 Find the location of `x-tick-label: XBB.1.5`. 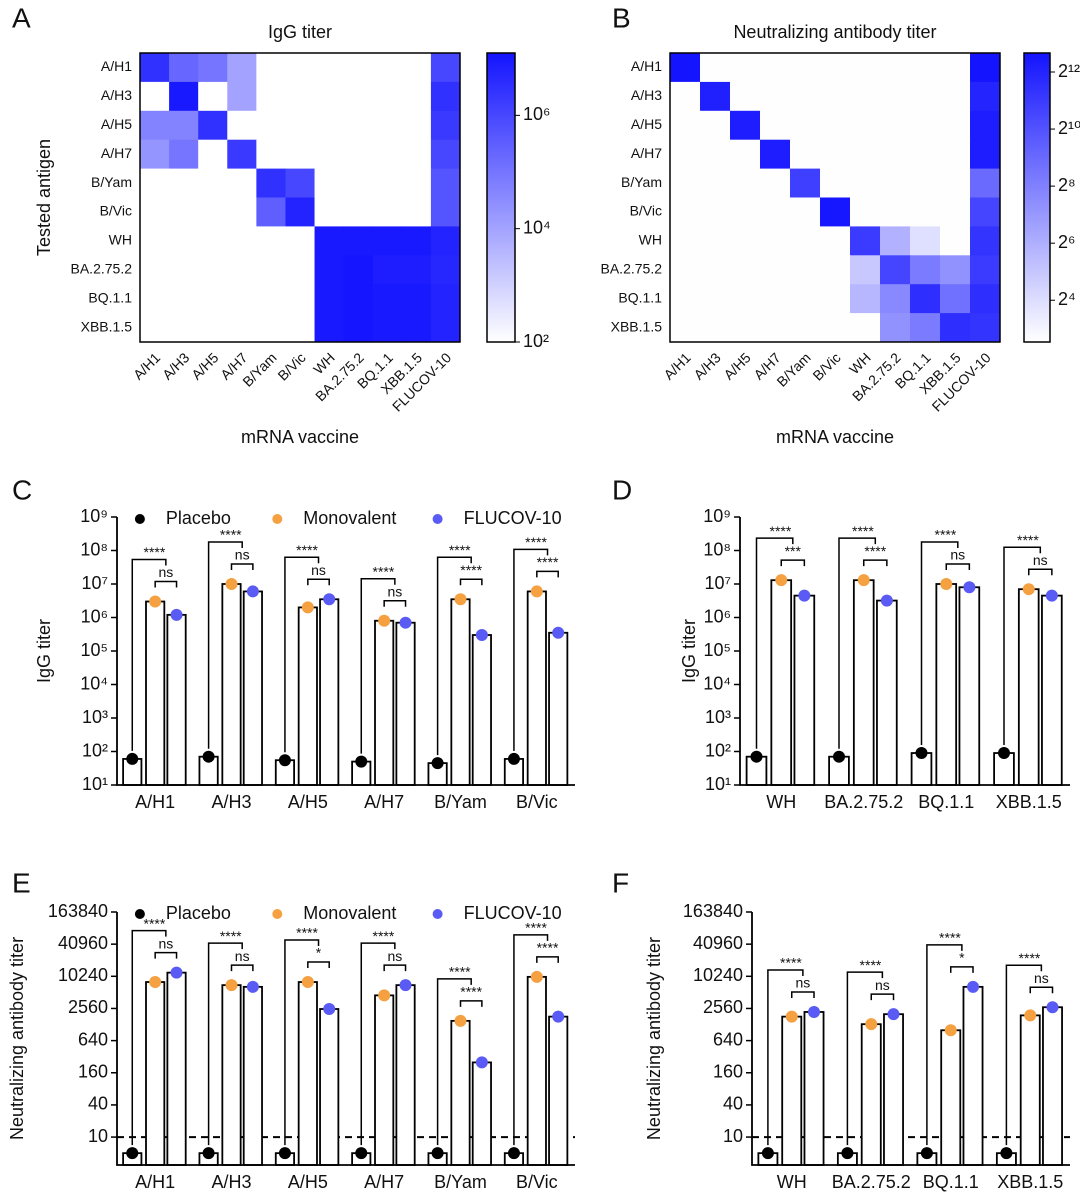

x-tick-label: XBB.1.5 is located at coordinates (1029, 802).